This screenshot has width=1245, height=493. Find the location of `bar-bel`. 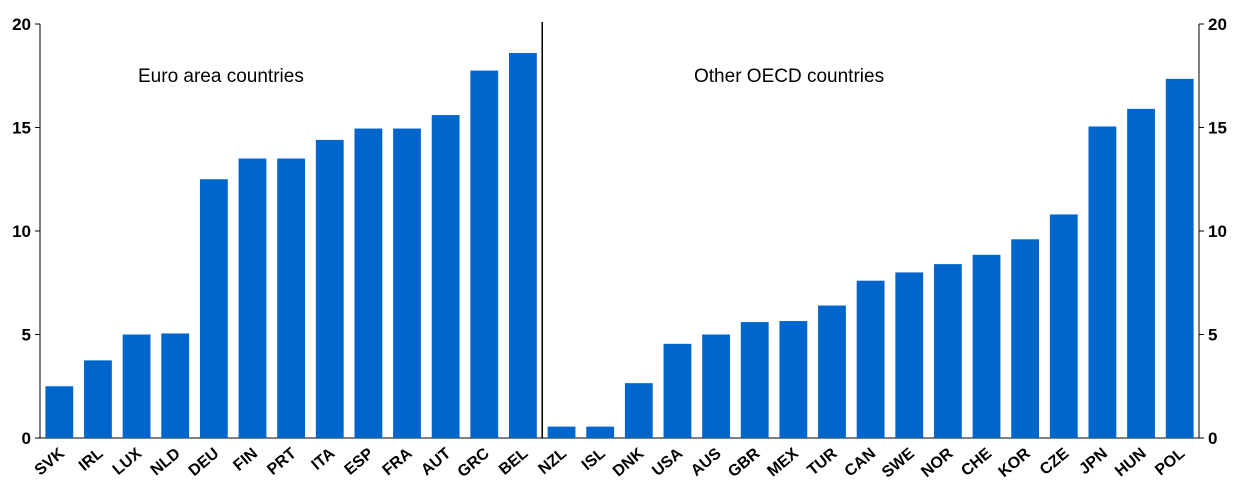

bar-bel is located at coordinates (523, 245).